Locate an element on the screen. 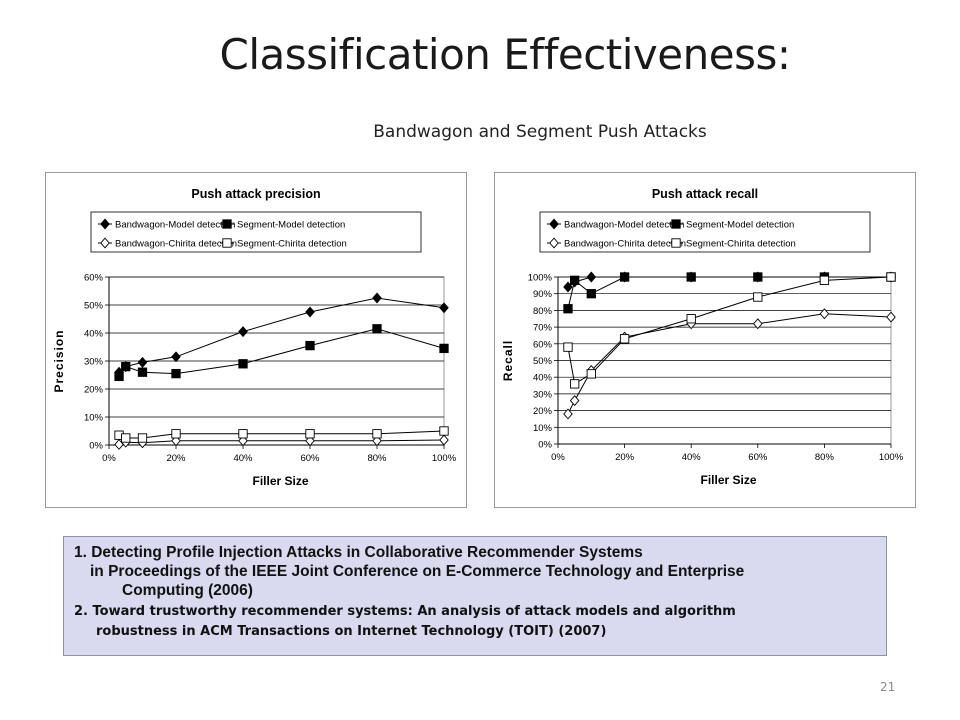  recall-x-tick-40: 40% is located at coordinates (692, 457).